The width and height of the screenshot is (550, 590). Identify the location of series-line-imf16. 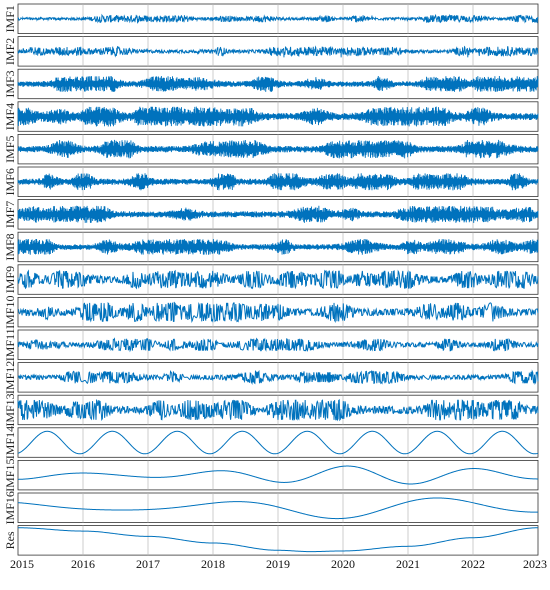
(277, 508).